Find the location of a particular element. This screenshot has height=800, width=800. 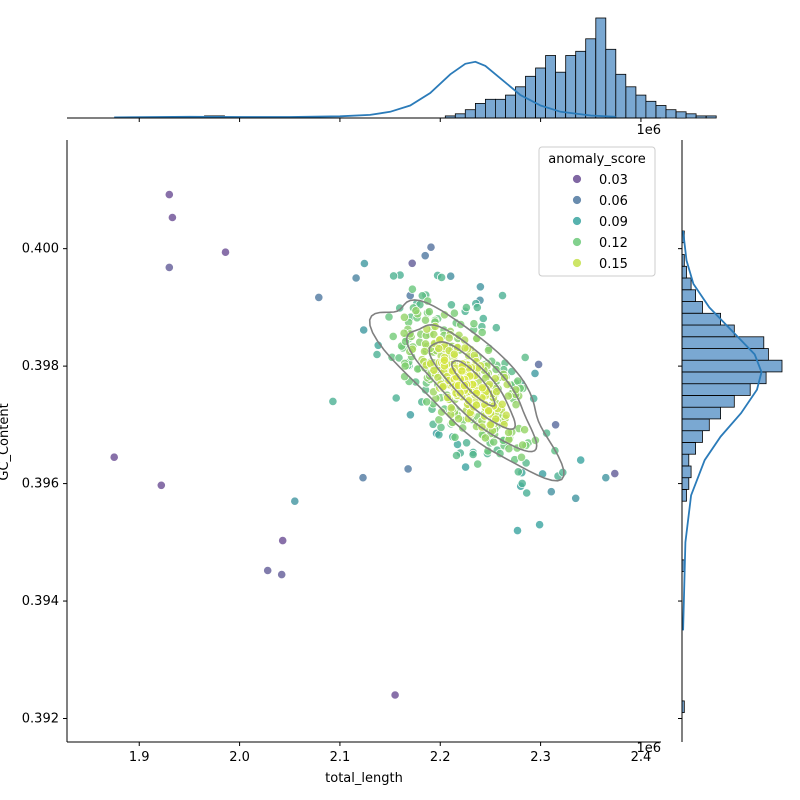

x-tick-label: 2.4 is located at coordinates (641, 757).